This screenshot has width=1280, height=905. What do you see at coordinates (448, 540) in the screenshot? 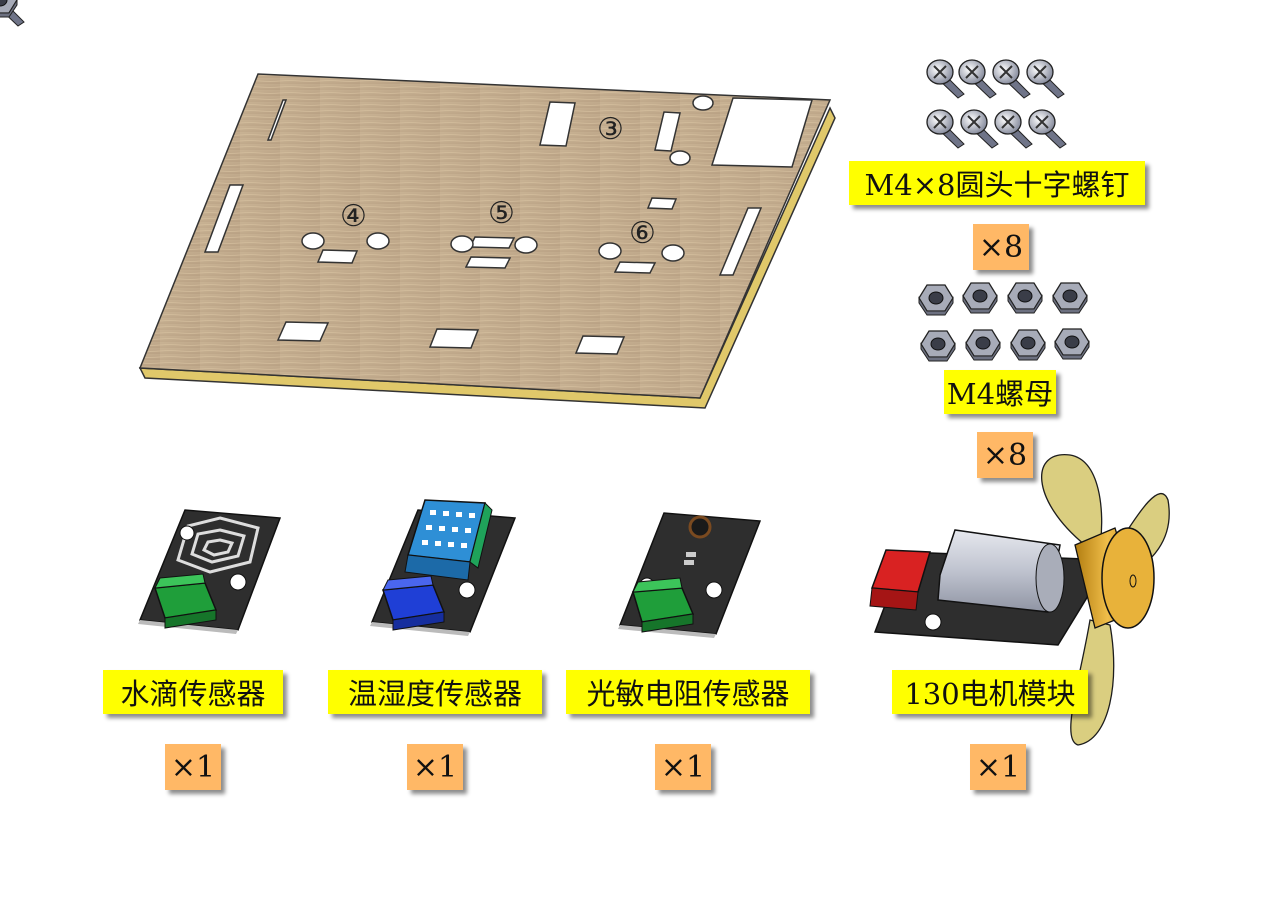
I see `dht-sensor-icon` at bounding box center [448, 540].